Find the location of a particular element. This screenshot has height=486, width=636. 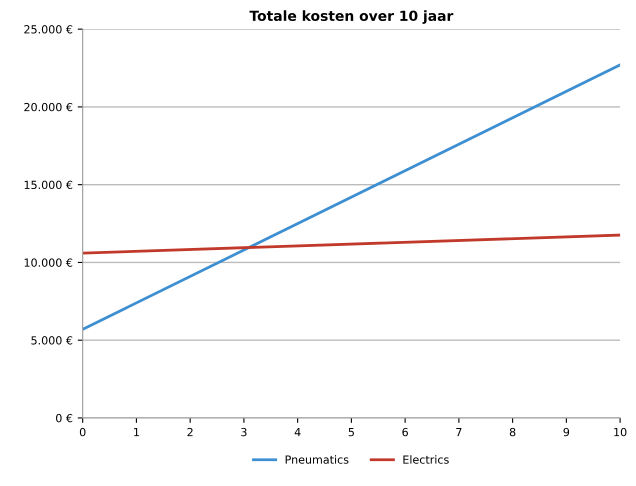

x-tick-label: 4 is located at coordinates (297, 432).